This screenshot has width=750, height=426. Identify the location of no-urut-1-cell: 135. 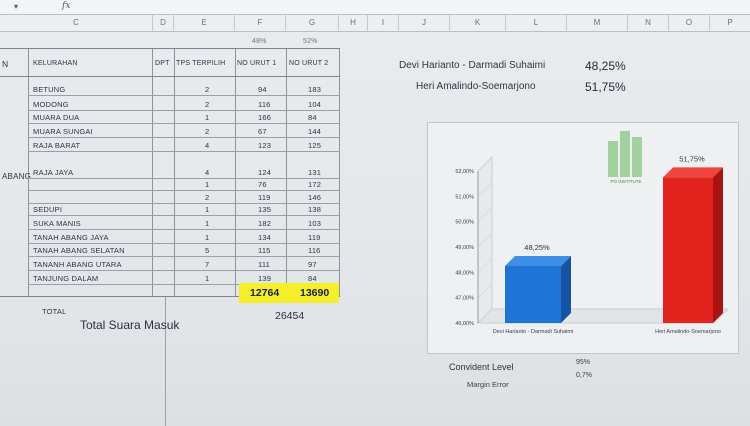
(265, 209).